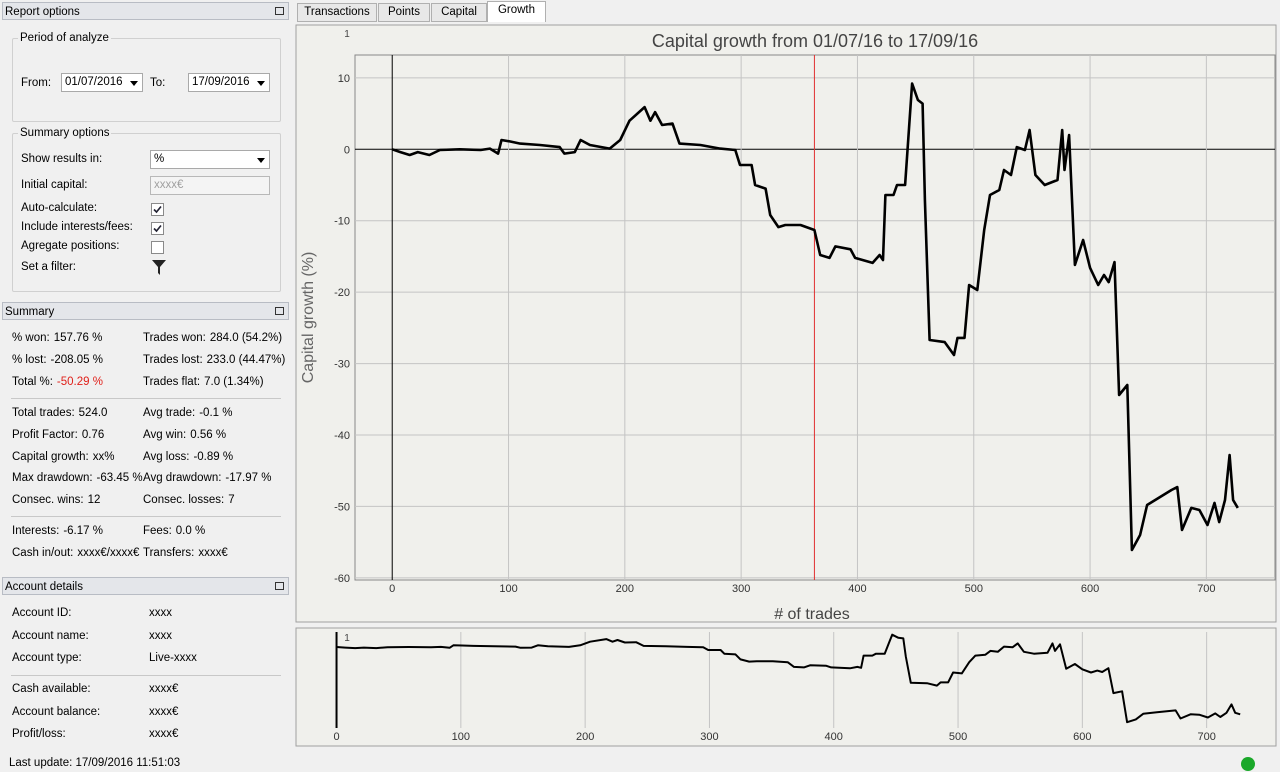  I want to click on section-header: Summary, so click(145, 311).